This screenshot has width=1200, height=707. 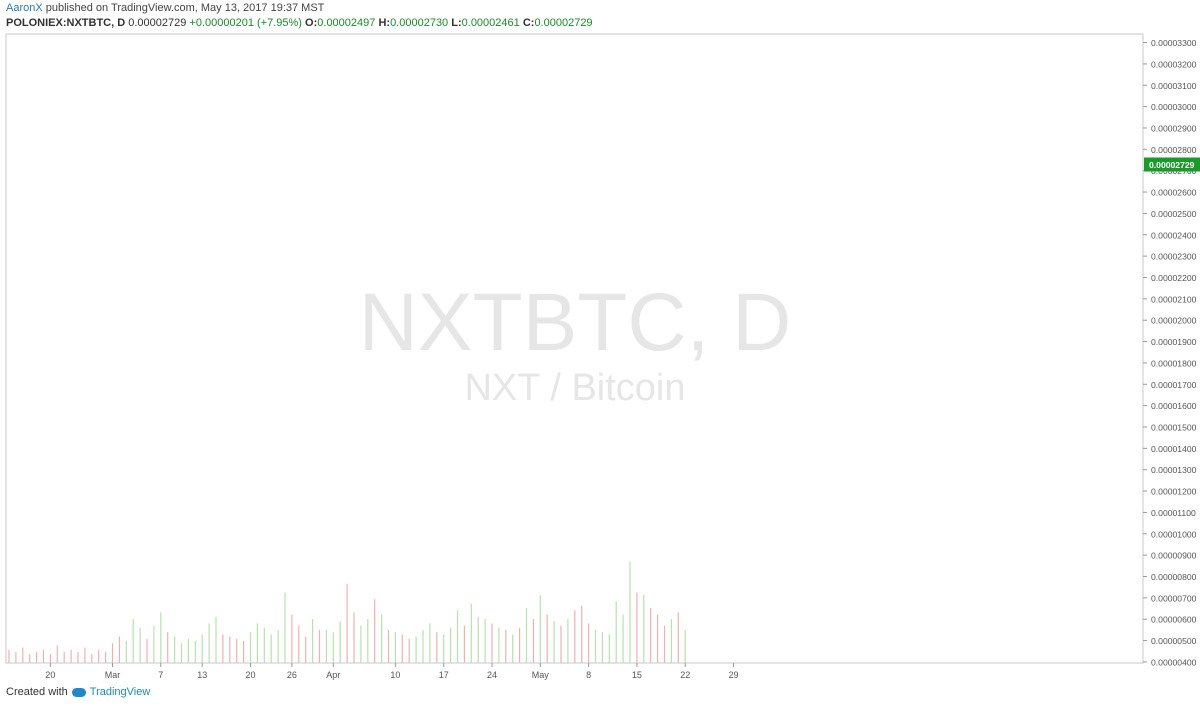 I want to click on y-tick-label: 0.00002800, so click(x=1174, y=150).